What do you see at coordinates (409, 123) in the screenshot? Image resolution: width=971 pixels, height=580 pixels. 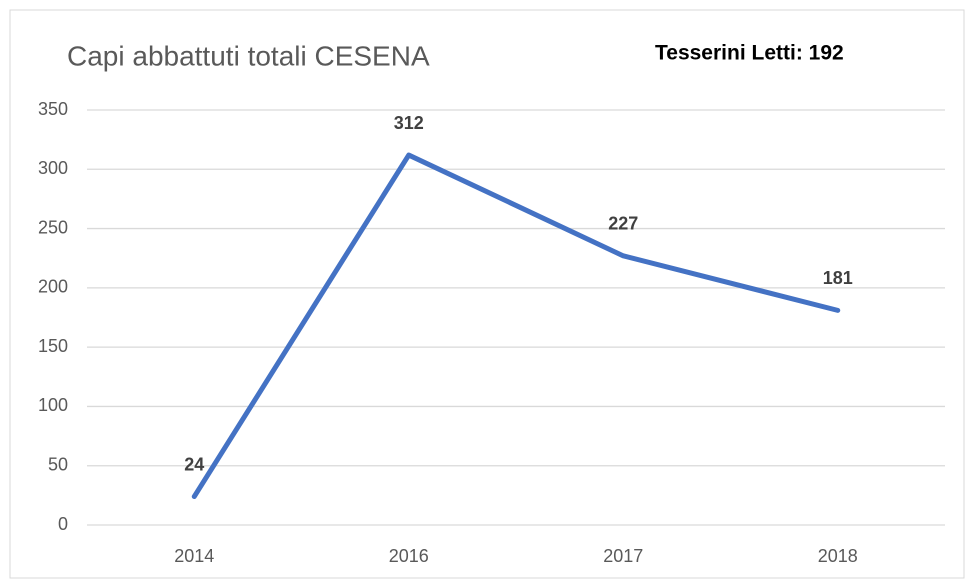 I see `data-label: 312` at bounding box center [409, 123].